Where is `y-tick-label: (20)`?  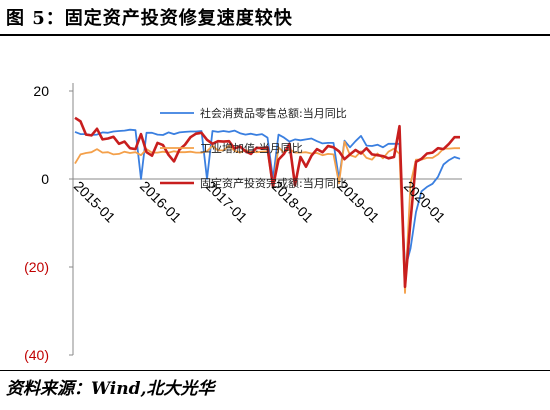
y-tick-label: (20) is located at coordinates (36, 267).